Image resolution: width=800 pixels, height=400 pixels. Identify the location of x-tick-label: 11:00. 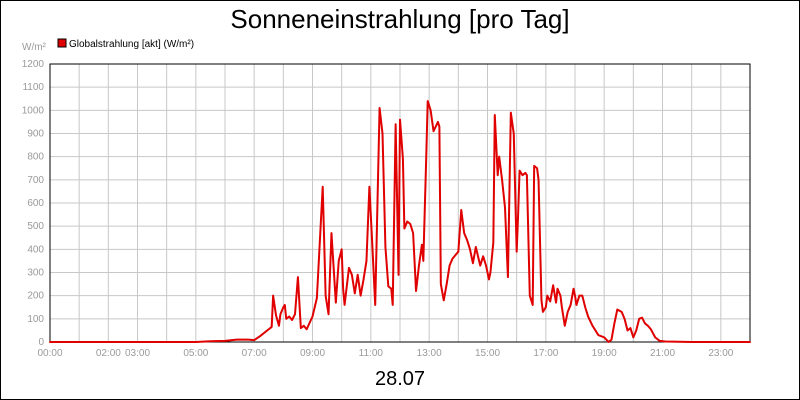
(371, 353).